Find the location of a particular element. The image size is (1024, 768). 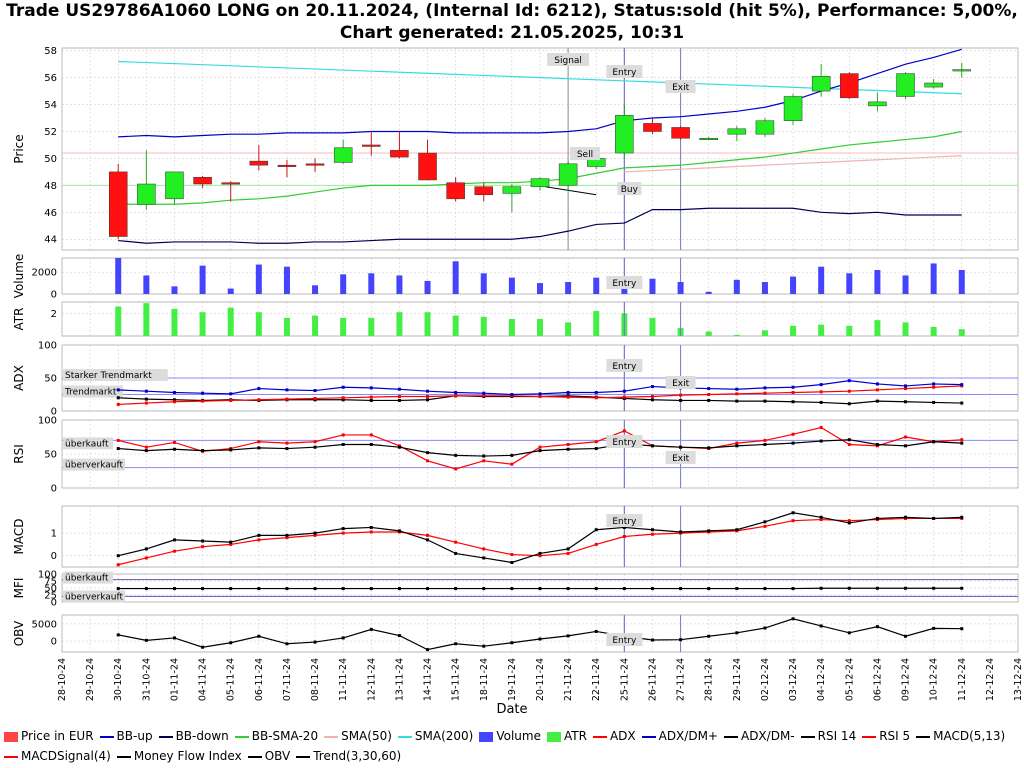

marker-exit-label-bg is located at coordinates (680, 86).